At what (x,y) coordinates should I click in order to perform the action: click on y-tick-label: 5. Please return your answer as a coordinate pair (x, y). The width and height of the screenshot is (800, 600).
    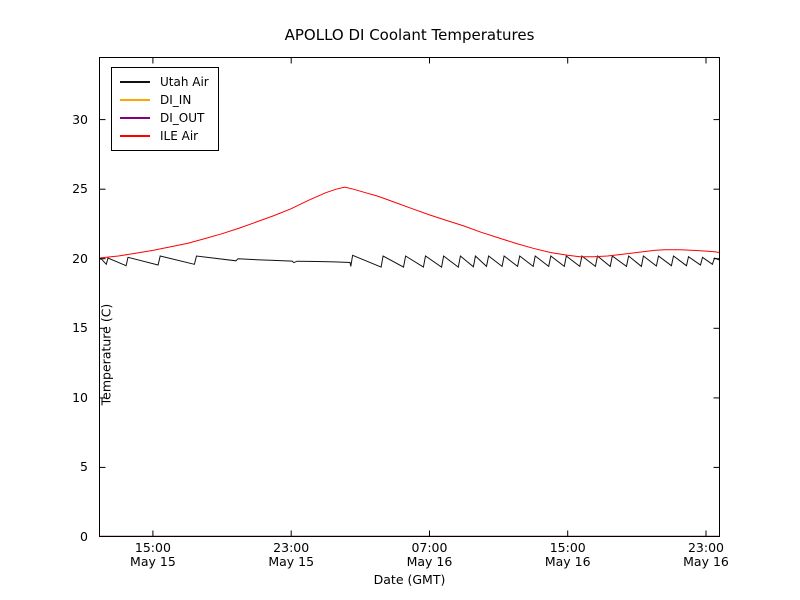
    Looking at the image, I should click on (84, 467).